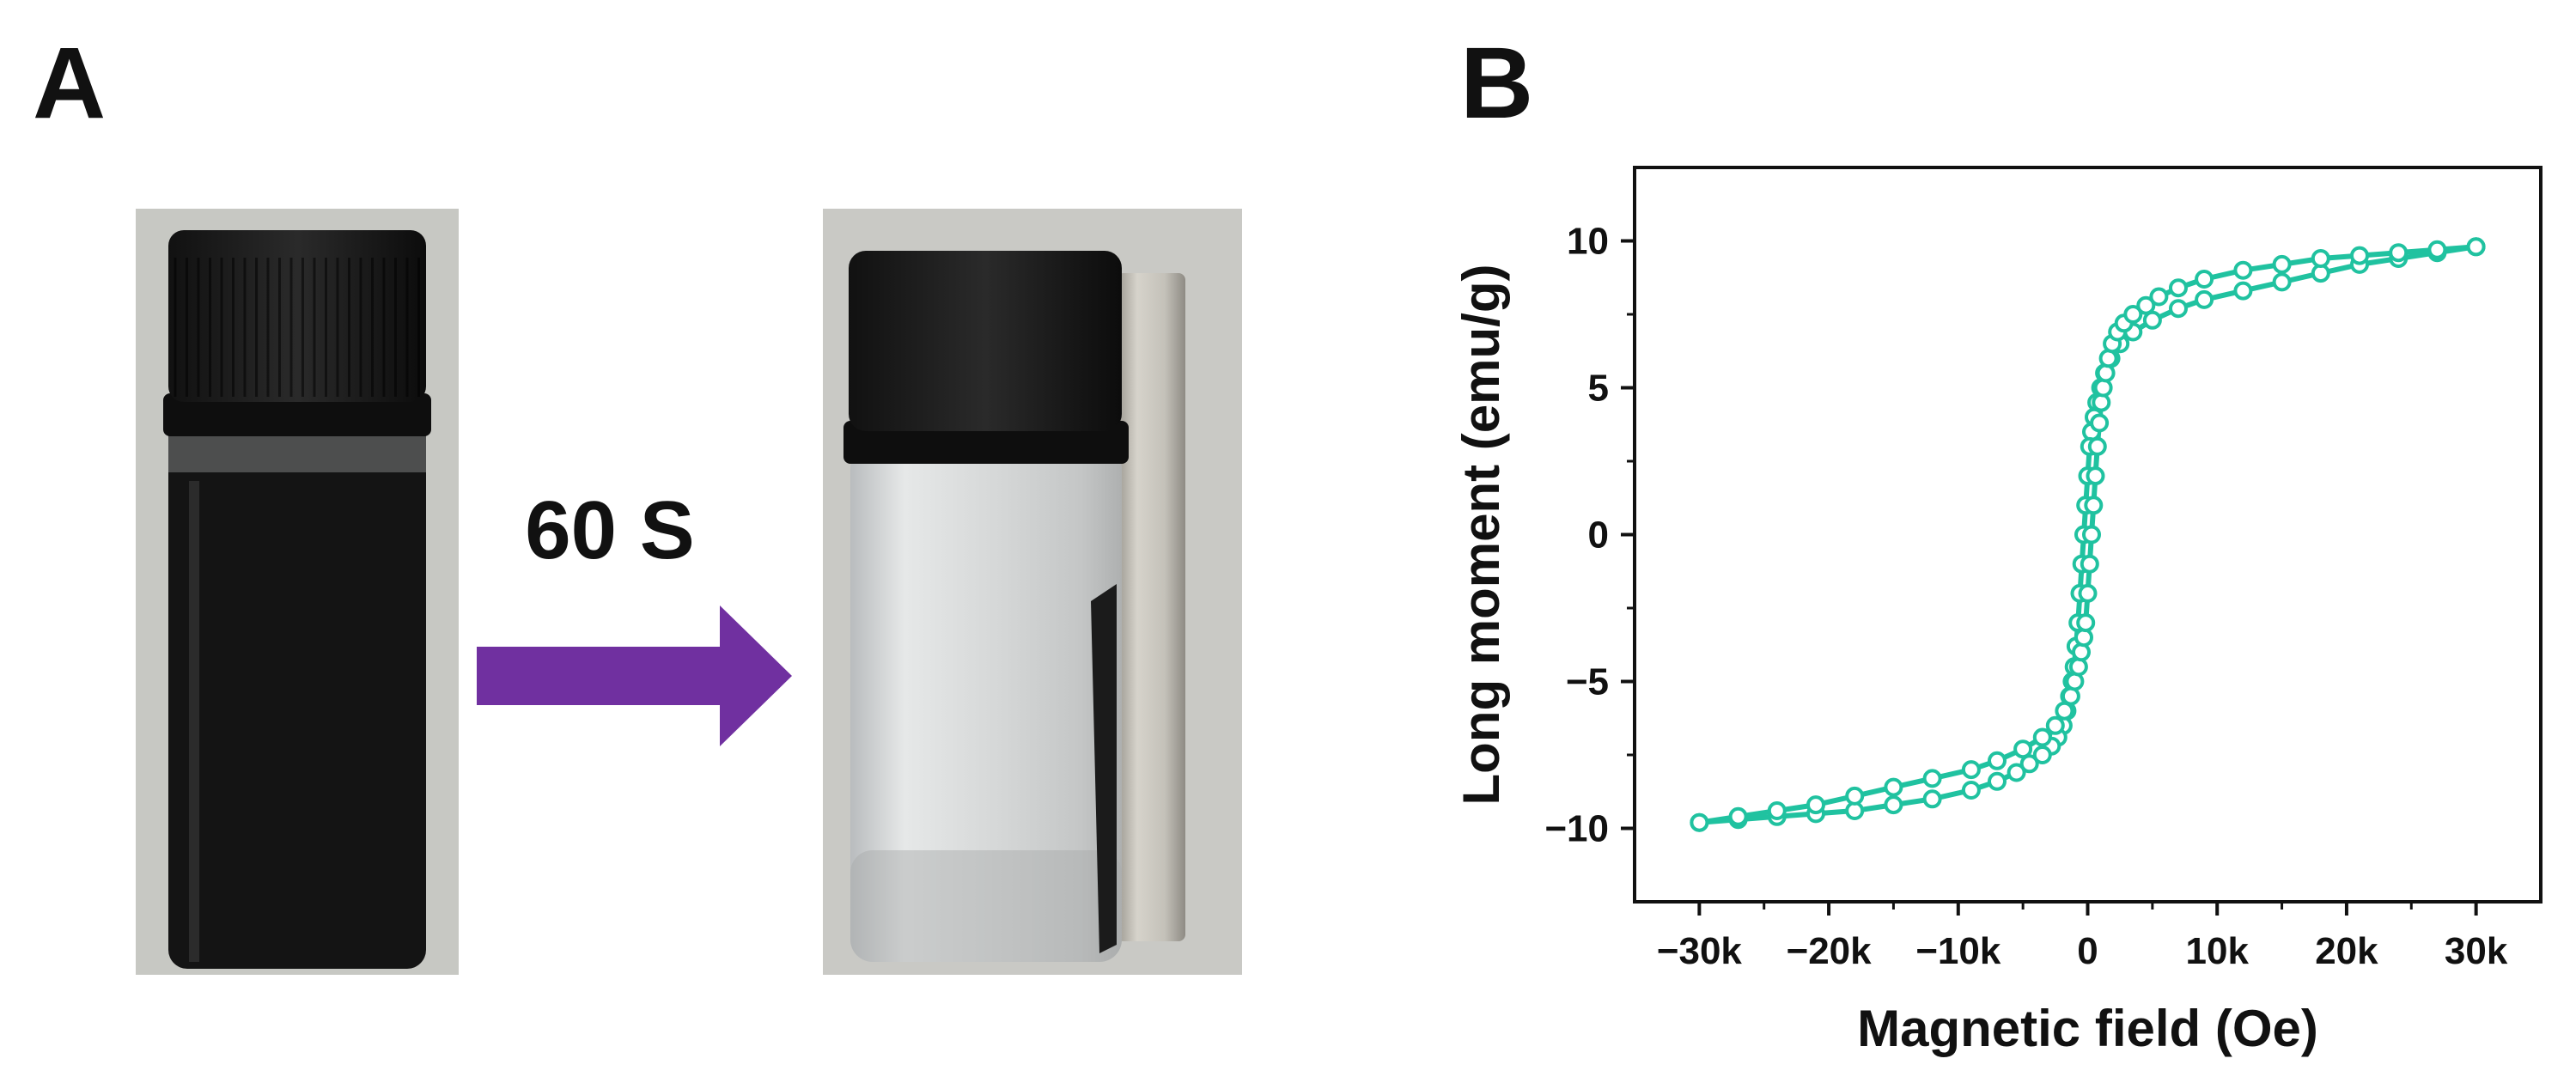  I want to click on x-tick-label: −10k, so click(1958, 951).